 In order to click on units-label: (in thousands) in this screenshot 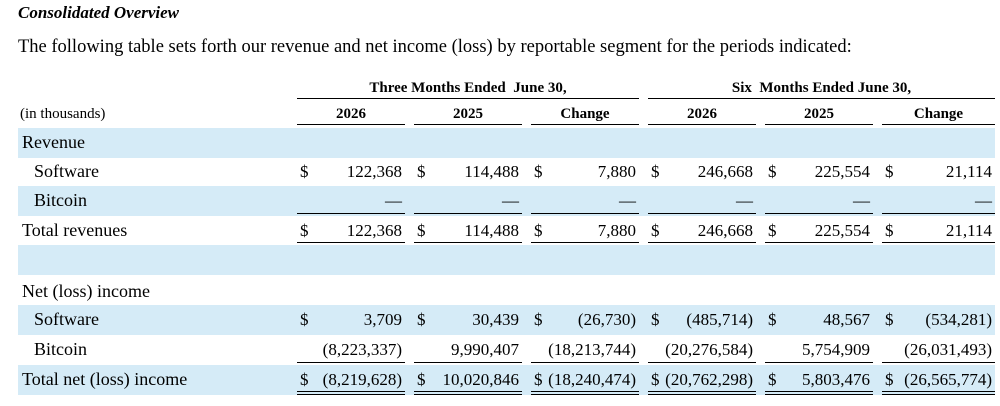, I will do `click(63, 114)`.